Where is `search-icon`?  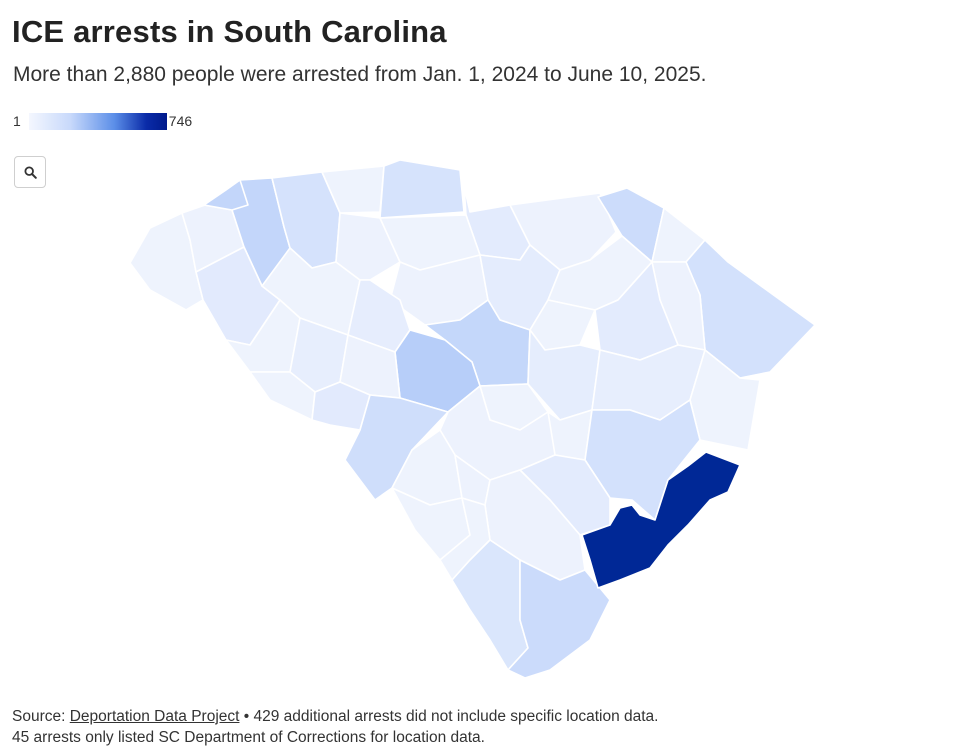 search-icon is located at coordinates (30, 172).